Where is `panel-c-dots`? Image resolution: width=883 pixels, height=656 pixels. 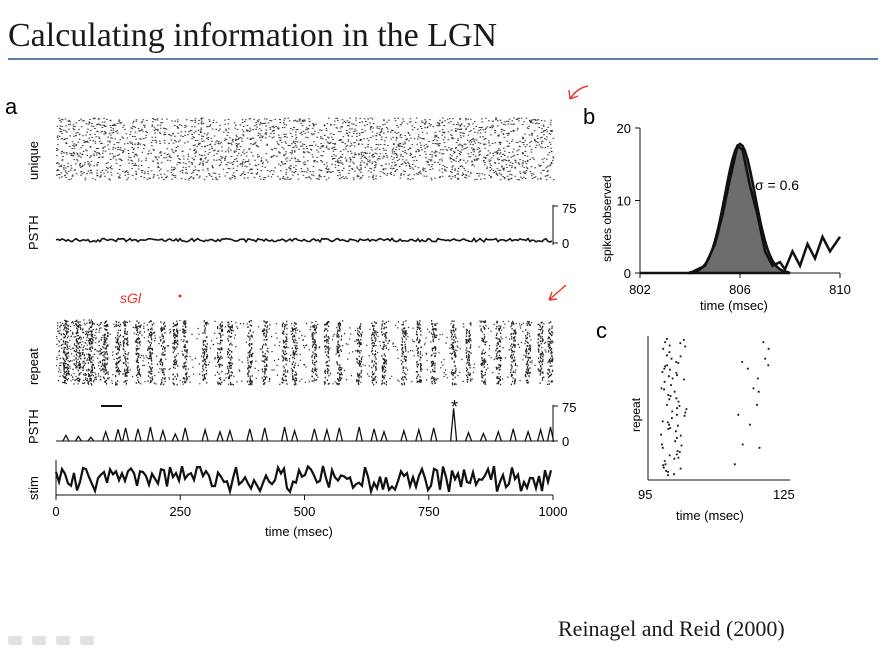
panel-c-dots is located at coordinates (715, 407).